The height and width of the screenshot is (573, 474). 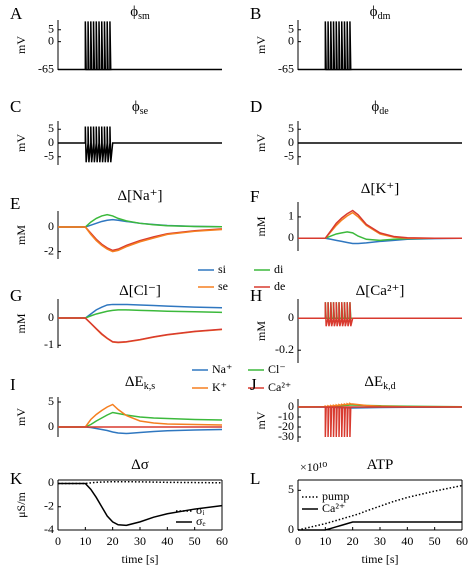 I want to click on panel-label: J, so click(x=253, y=384).